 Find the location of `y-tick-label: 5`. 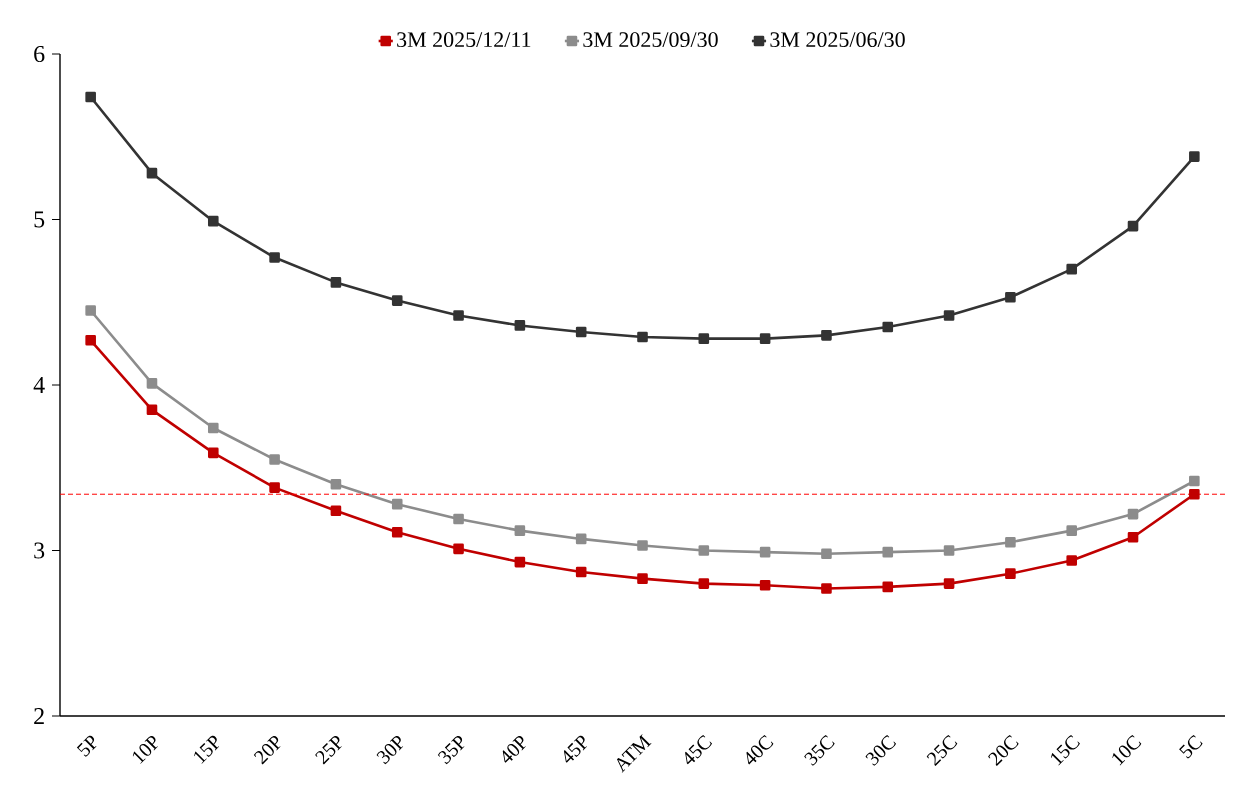

y-tick-label: 5 is located at coordinates (39, 219).